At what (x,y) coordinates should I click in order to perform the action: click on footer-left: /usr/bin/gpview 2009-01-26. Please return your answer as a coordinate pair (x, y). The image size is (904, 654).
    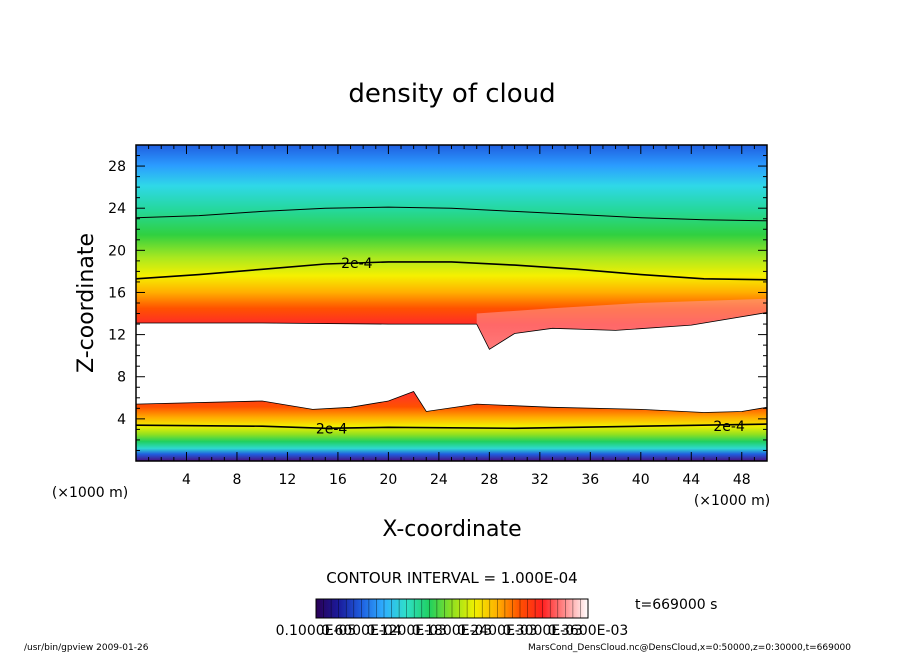
    Looking at the image, I should click on (86, 648).